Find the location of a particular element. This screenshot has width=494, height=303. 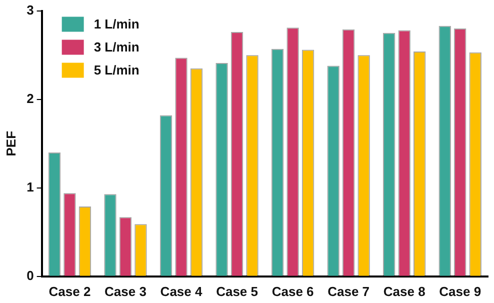

y-tick-label: 2 is located at coordinates (30, 98).